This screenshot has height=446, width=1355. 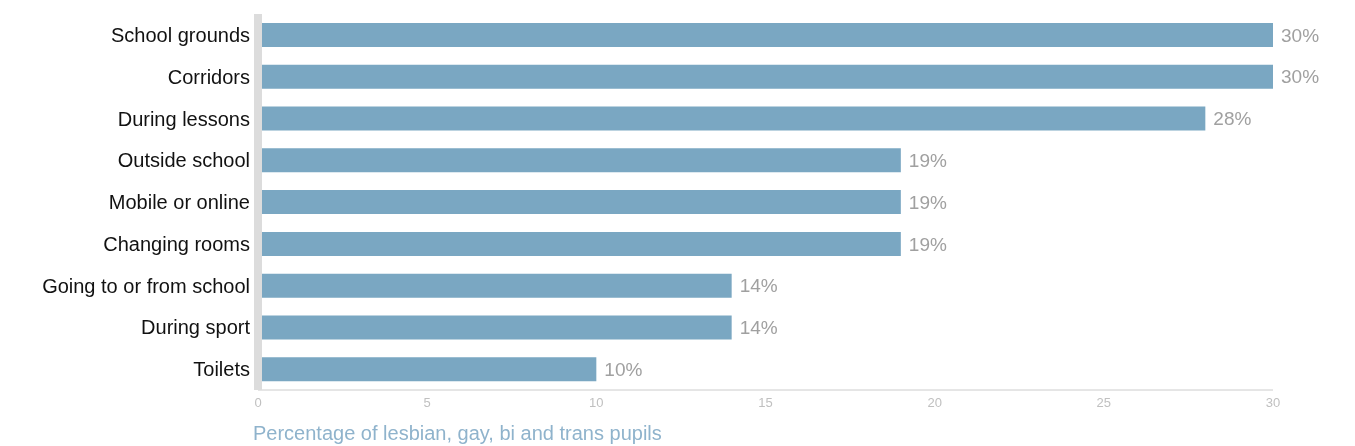 I want to click on y-tick-label: Changing rooms, so click(x=176, y=243).